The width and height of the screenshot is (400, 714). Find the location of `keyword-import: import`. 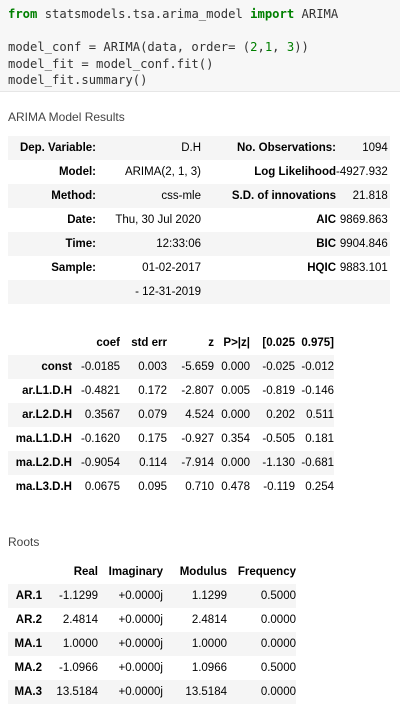

keyword-import: import is located at coordinates (272, 14).